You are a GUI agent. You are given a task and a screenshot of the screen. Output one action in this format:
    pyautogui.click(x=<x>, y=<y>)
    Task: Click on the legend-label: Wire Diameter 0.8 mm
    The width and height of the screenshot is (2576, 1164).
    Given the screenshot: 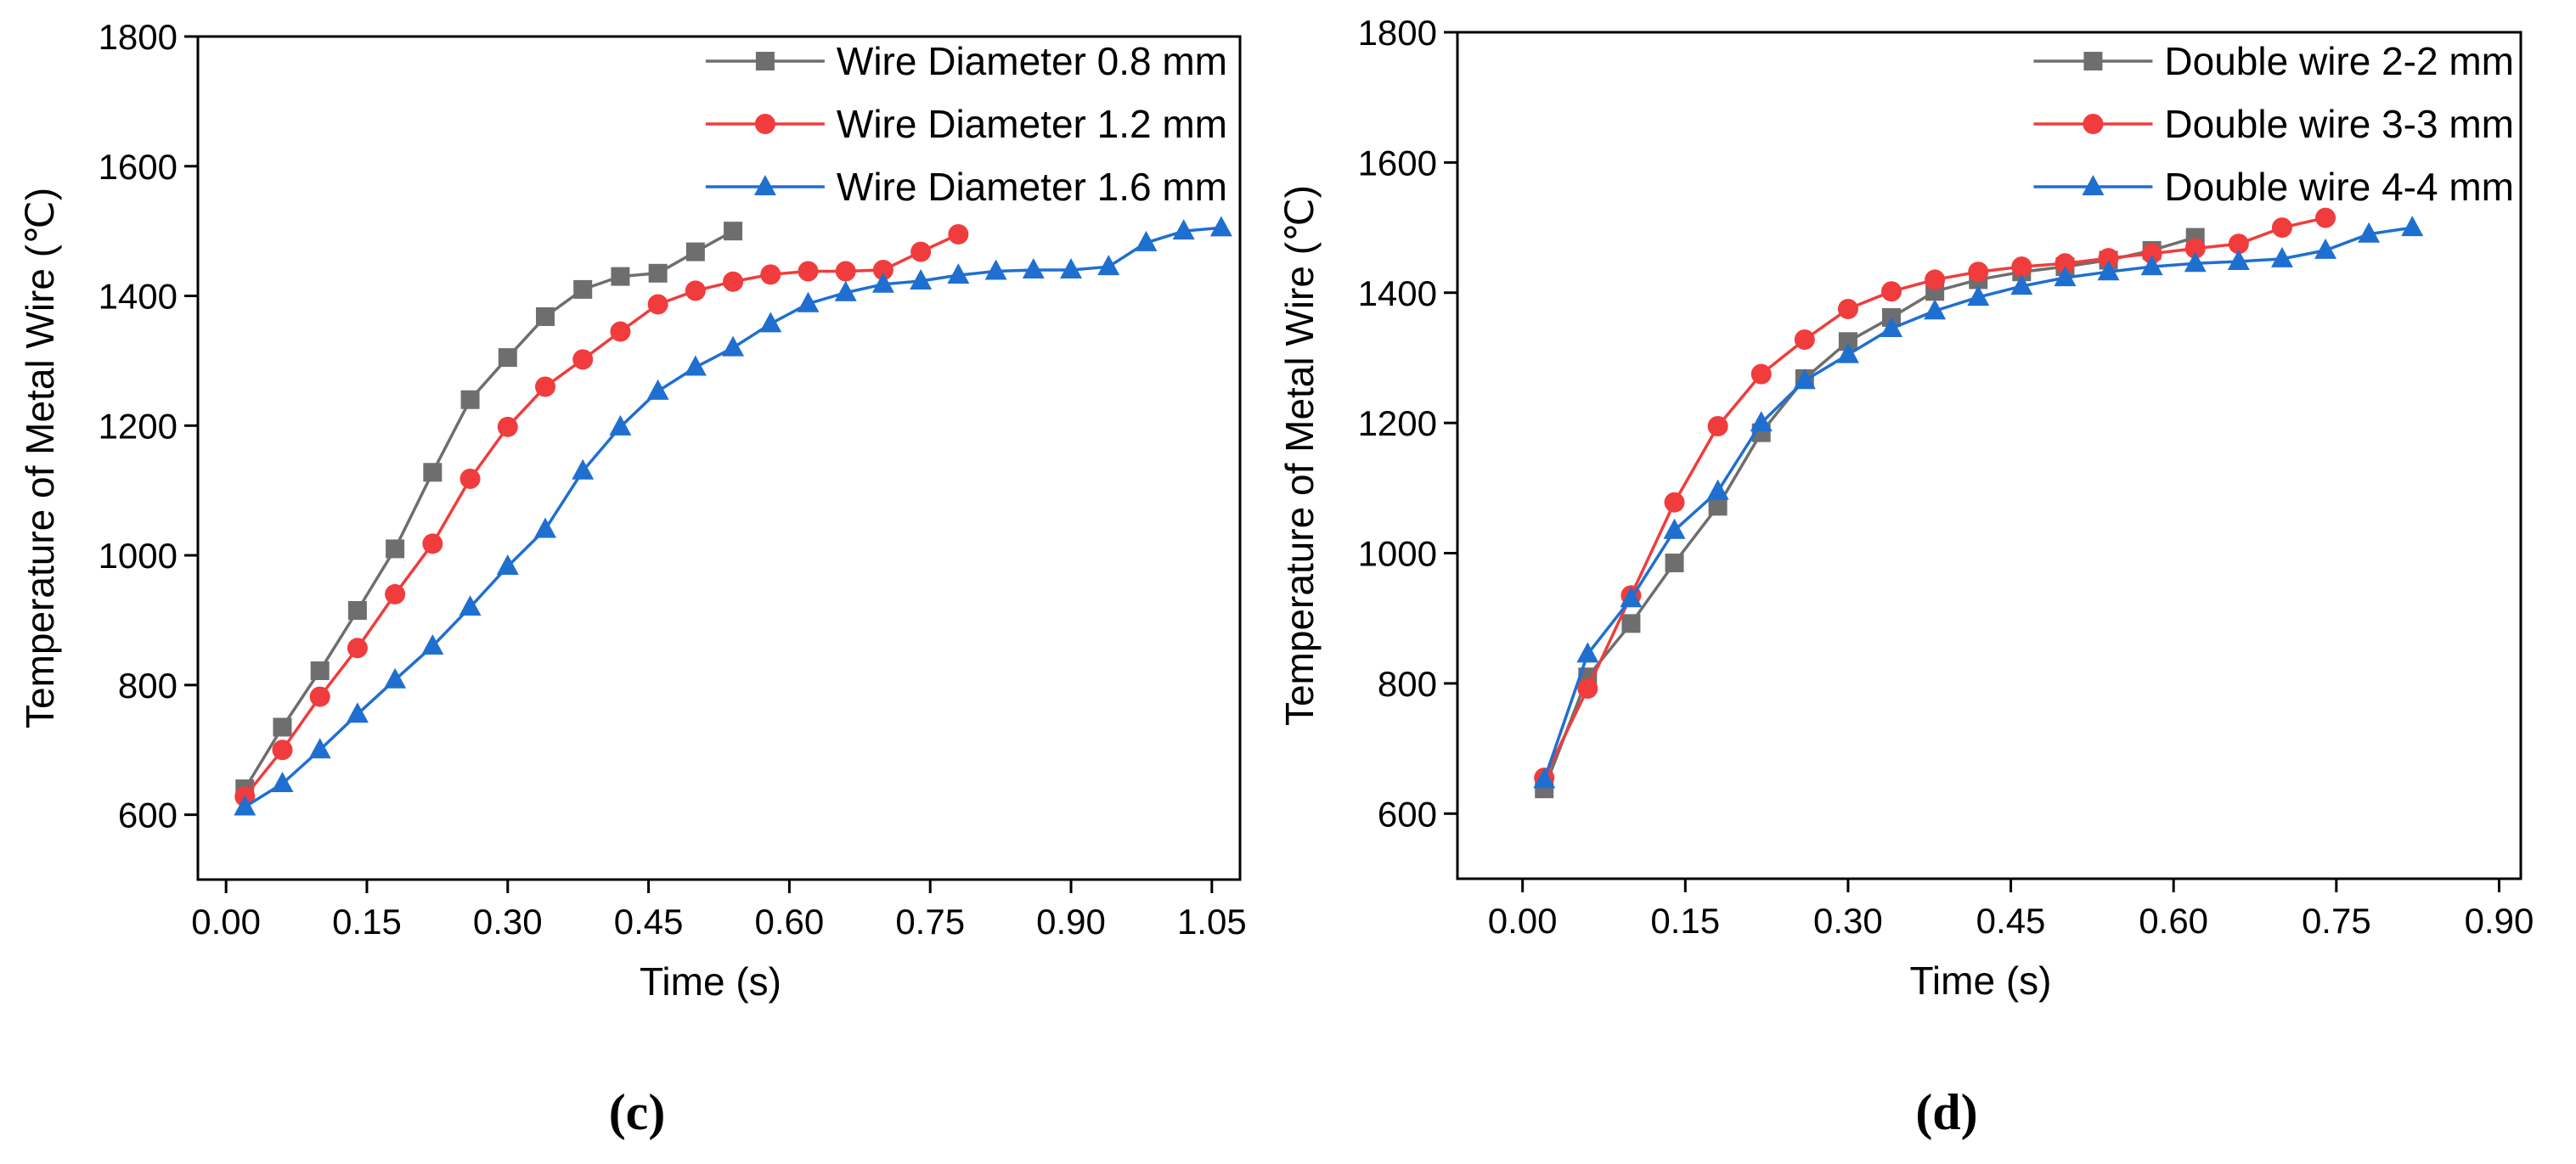 What is the action you would take?
    pyautogui.click(x=1032, y=61)
    